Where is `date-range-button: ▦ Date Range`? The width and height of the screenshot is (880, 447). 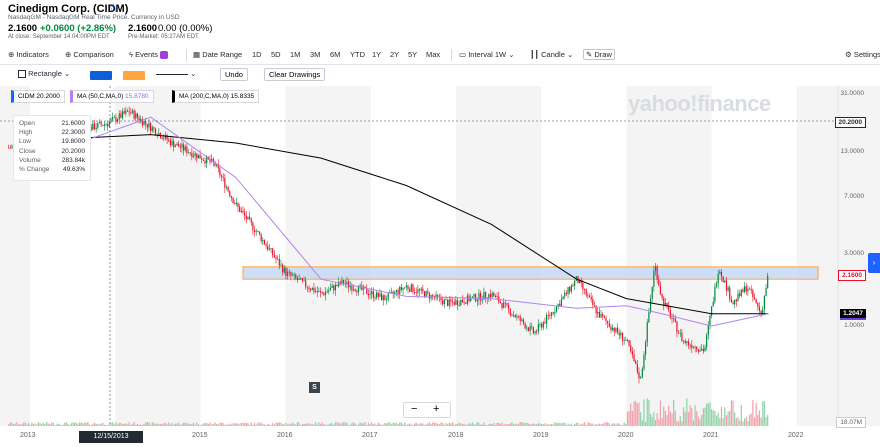 date-range-button: ▦ Date Range is located at coordinates (217, 54).